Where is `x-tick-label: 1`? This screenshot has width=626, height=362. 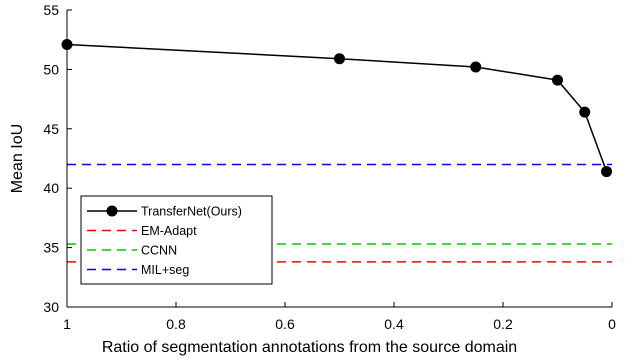 x-tick-label: 1 is located at coordinates (67, 324).